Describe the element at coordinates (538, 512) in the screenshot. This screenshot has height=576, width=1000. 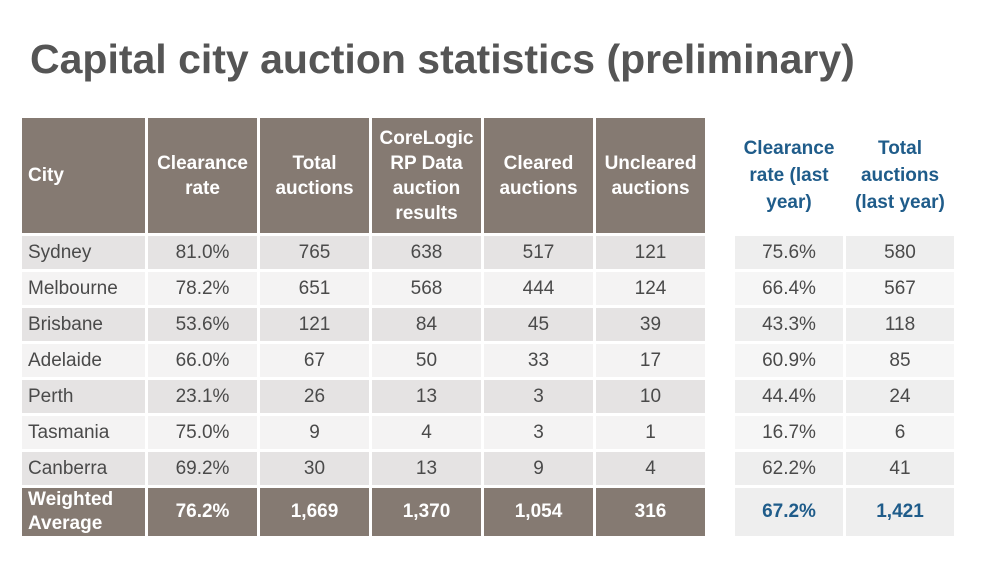
I see `row-average-cleared: 1,054` at that location.